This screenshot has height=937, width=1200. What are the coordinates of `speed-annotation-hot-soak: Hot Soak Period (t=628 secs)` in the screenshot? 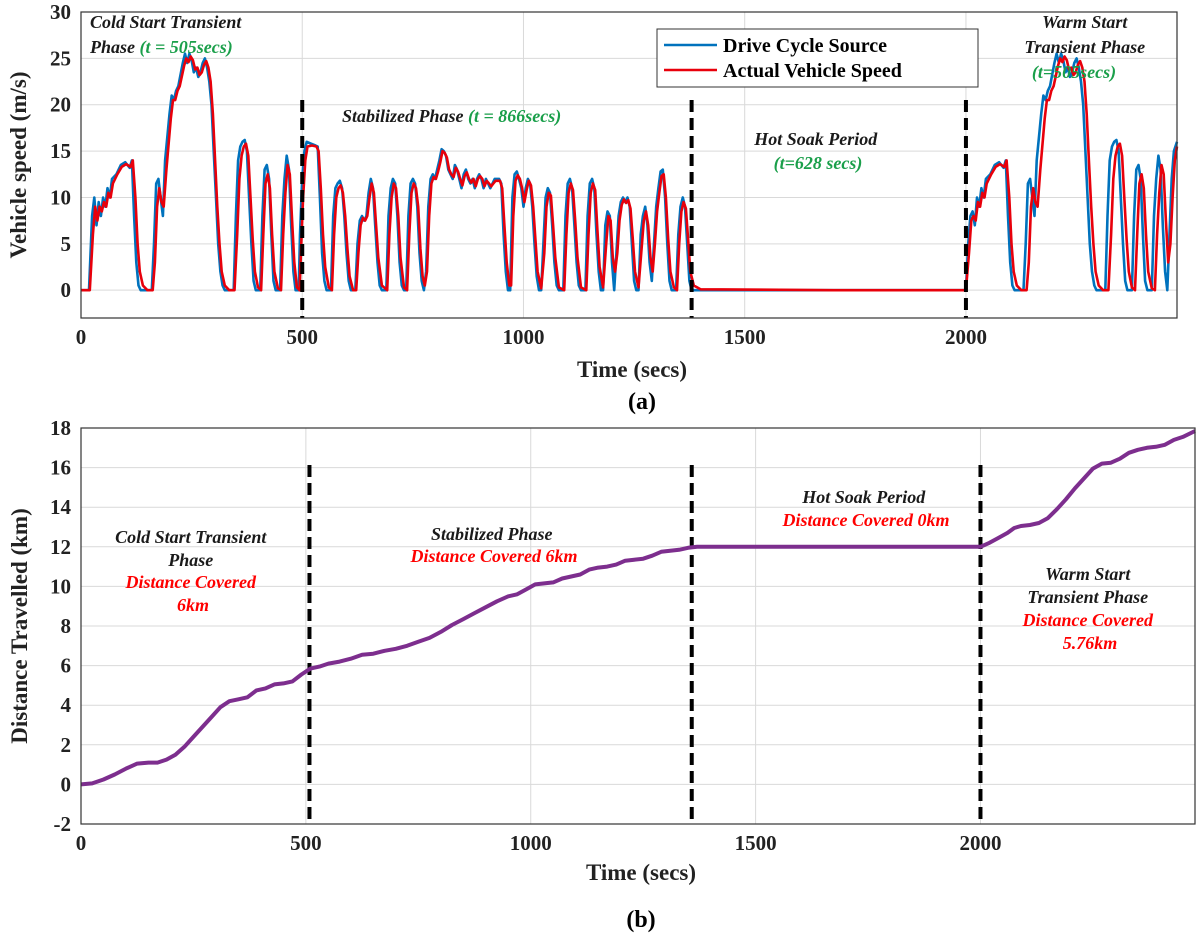 It's located at (817, 151).